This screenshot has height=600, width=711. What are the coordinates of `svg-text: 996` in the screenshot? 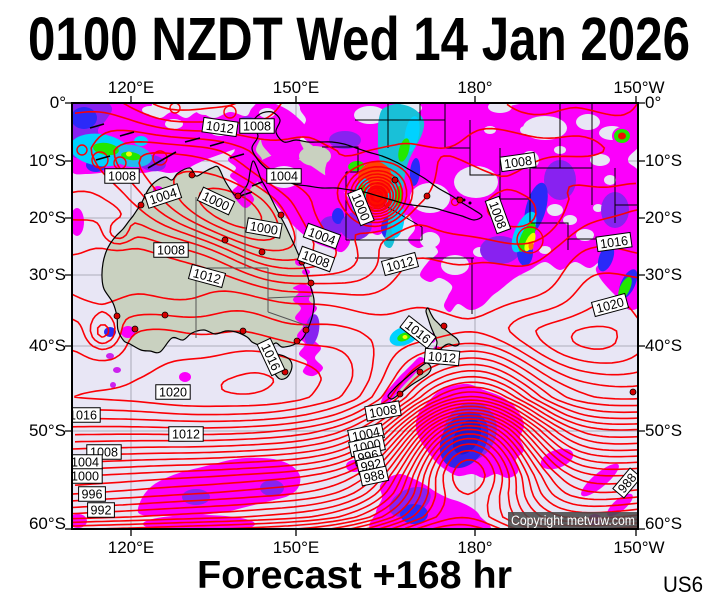 It's located at (92, 494).